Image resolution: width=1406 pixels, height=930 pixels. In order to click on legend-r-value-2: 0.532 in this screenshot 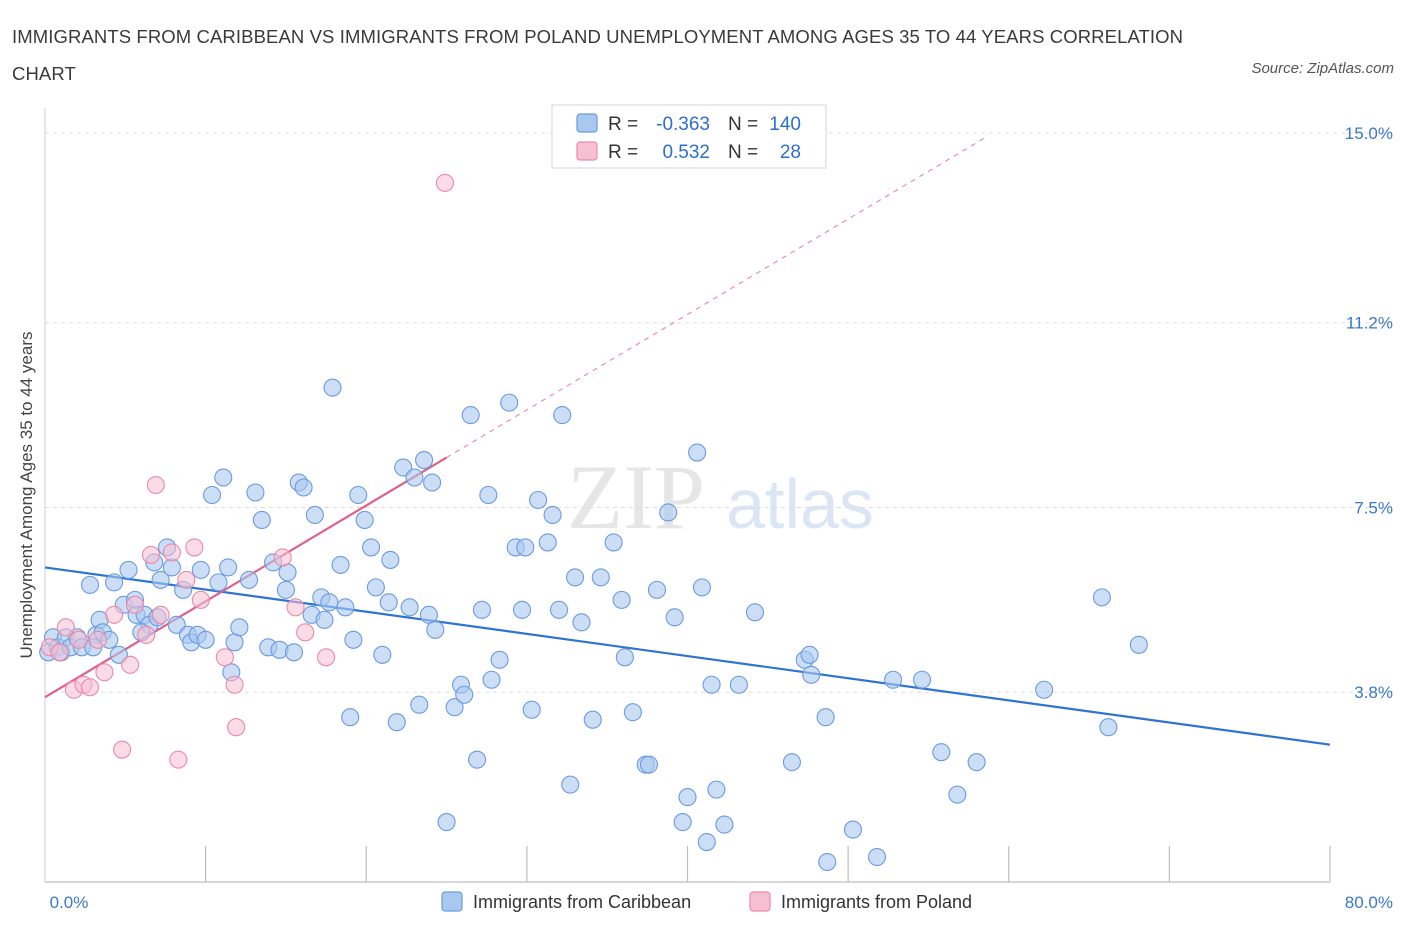, I will do `click(686, 152)`.